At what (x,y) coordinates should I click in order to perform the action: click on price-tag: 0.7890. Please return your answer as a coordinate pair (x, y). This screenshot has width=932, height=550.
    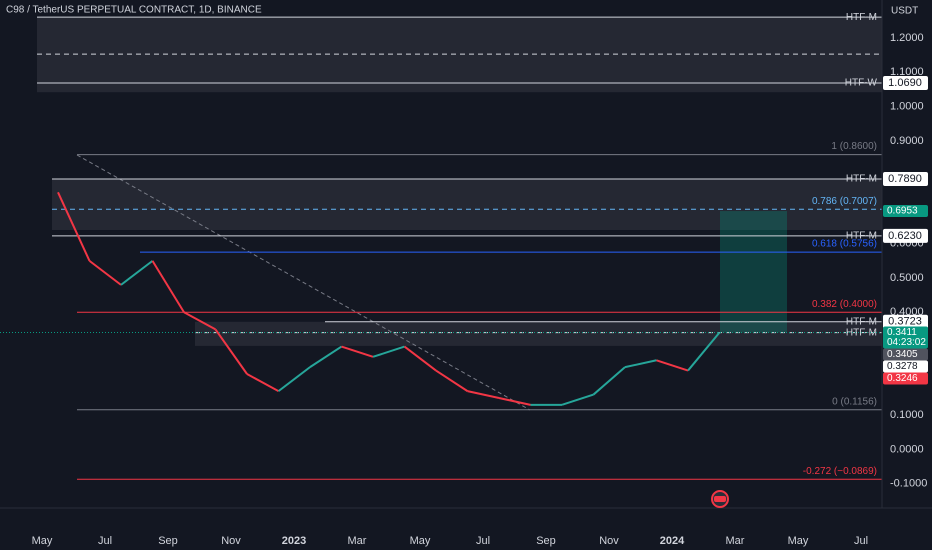
    Looking at the image, I should click on (905, 179).